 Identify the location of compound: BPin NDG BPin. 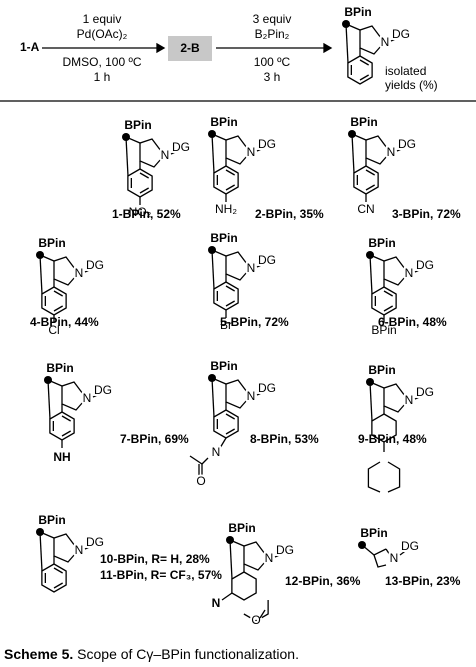
(401, 286).